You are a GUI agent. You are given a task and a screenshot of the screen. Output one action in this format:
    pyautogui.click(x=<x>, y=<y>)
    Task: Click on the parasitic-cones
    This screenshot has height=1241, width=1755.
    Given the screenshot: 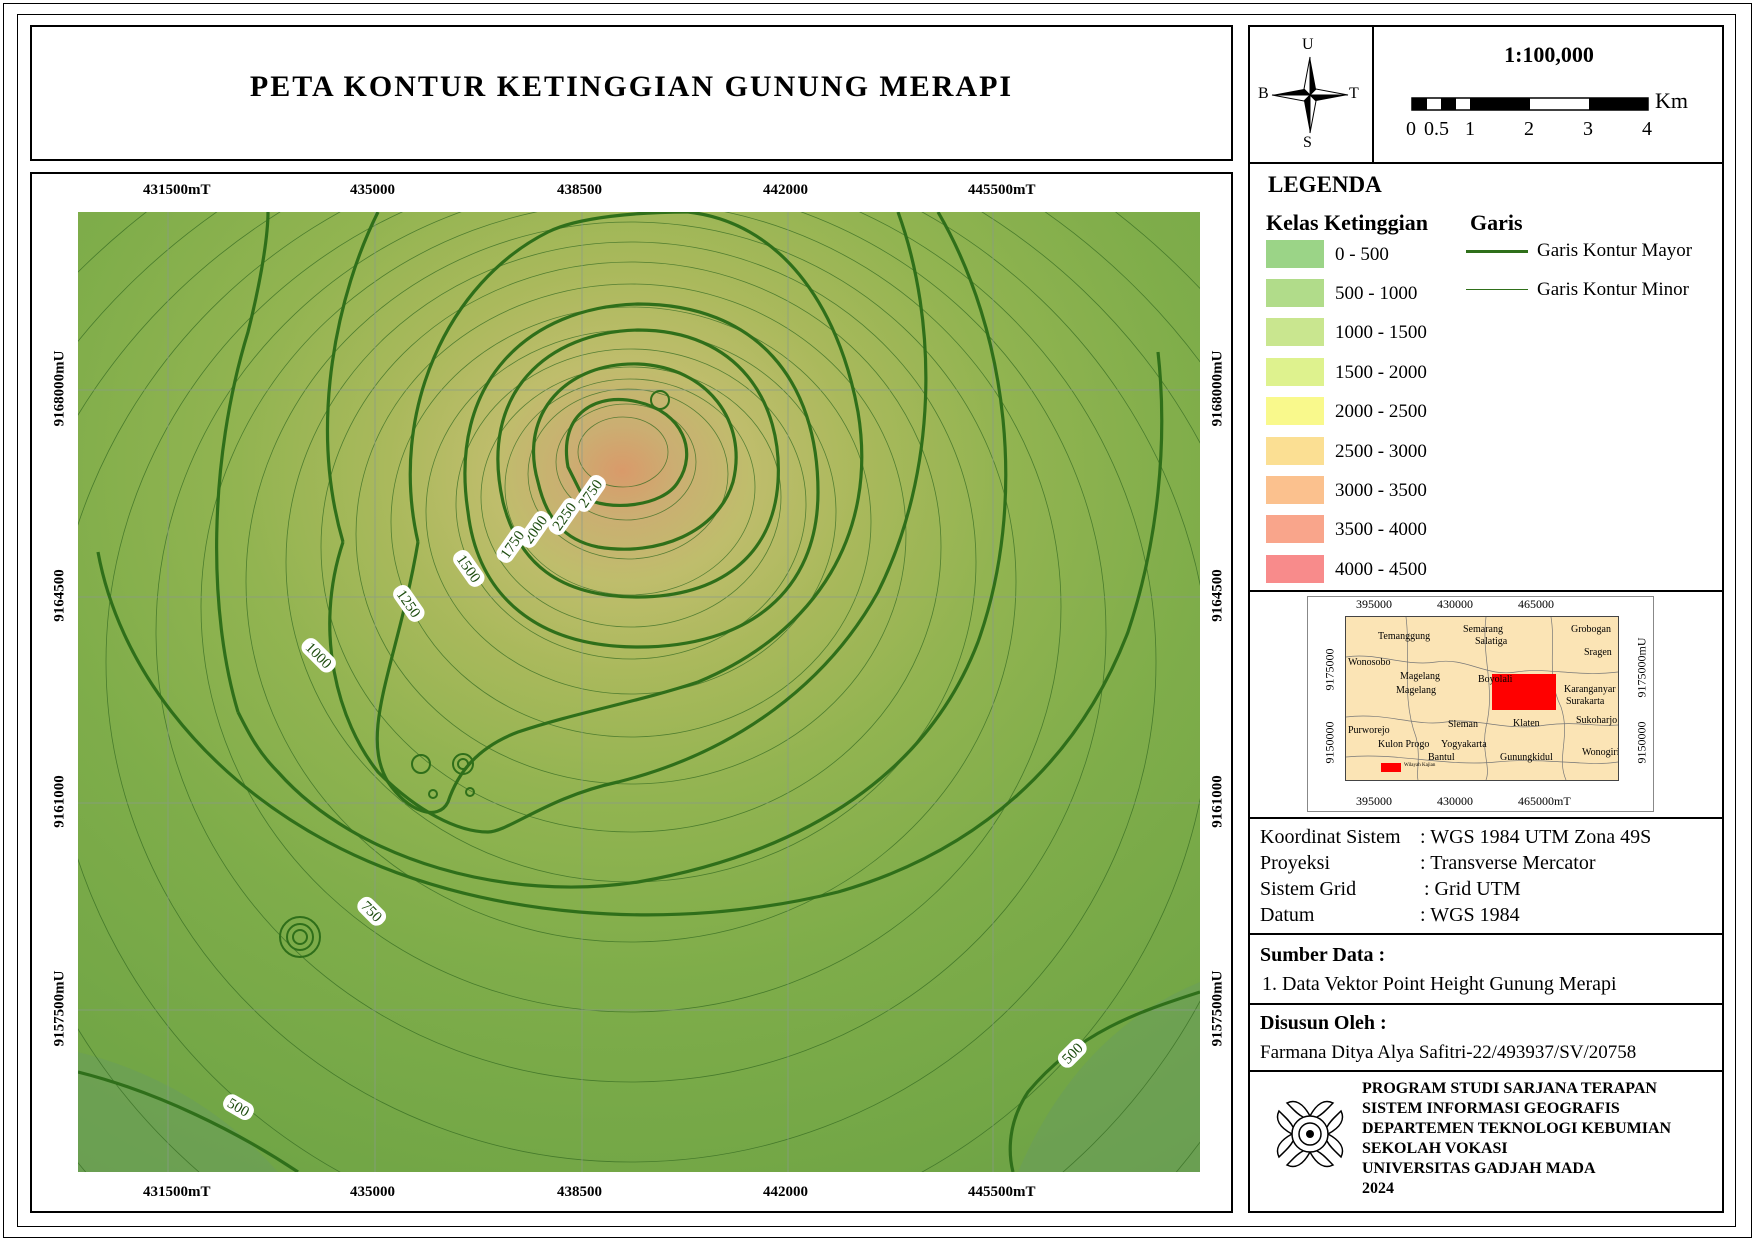 What is the action you would take?
    pyautogui.click(x=474, y=674)
    